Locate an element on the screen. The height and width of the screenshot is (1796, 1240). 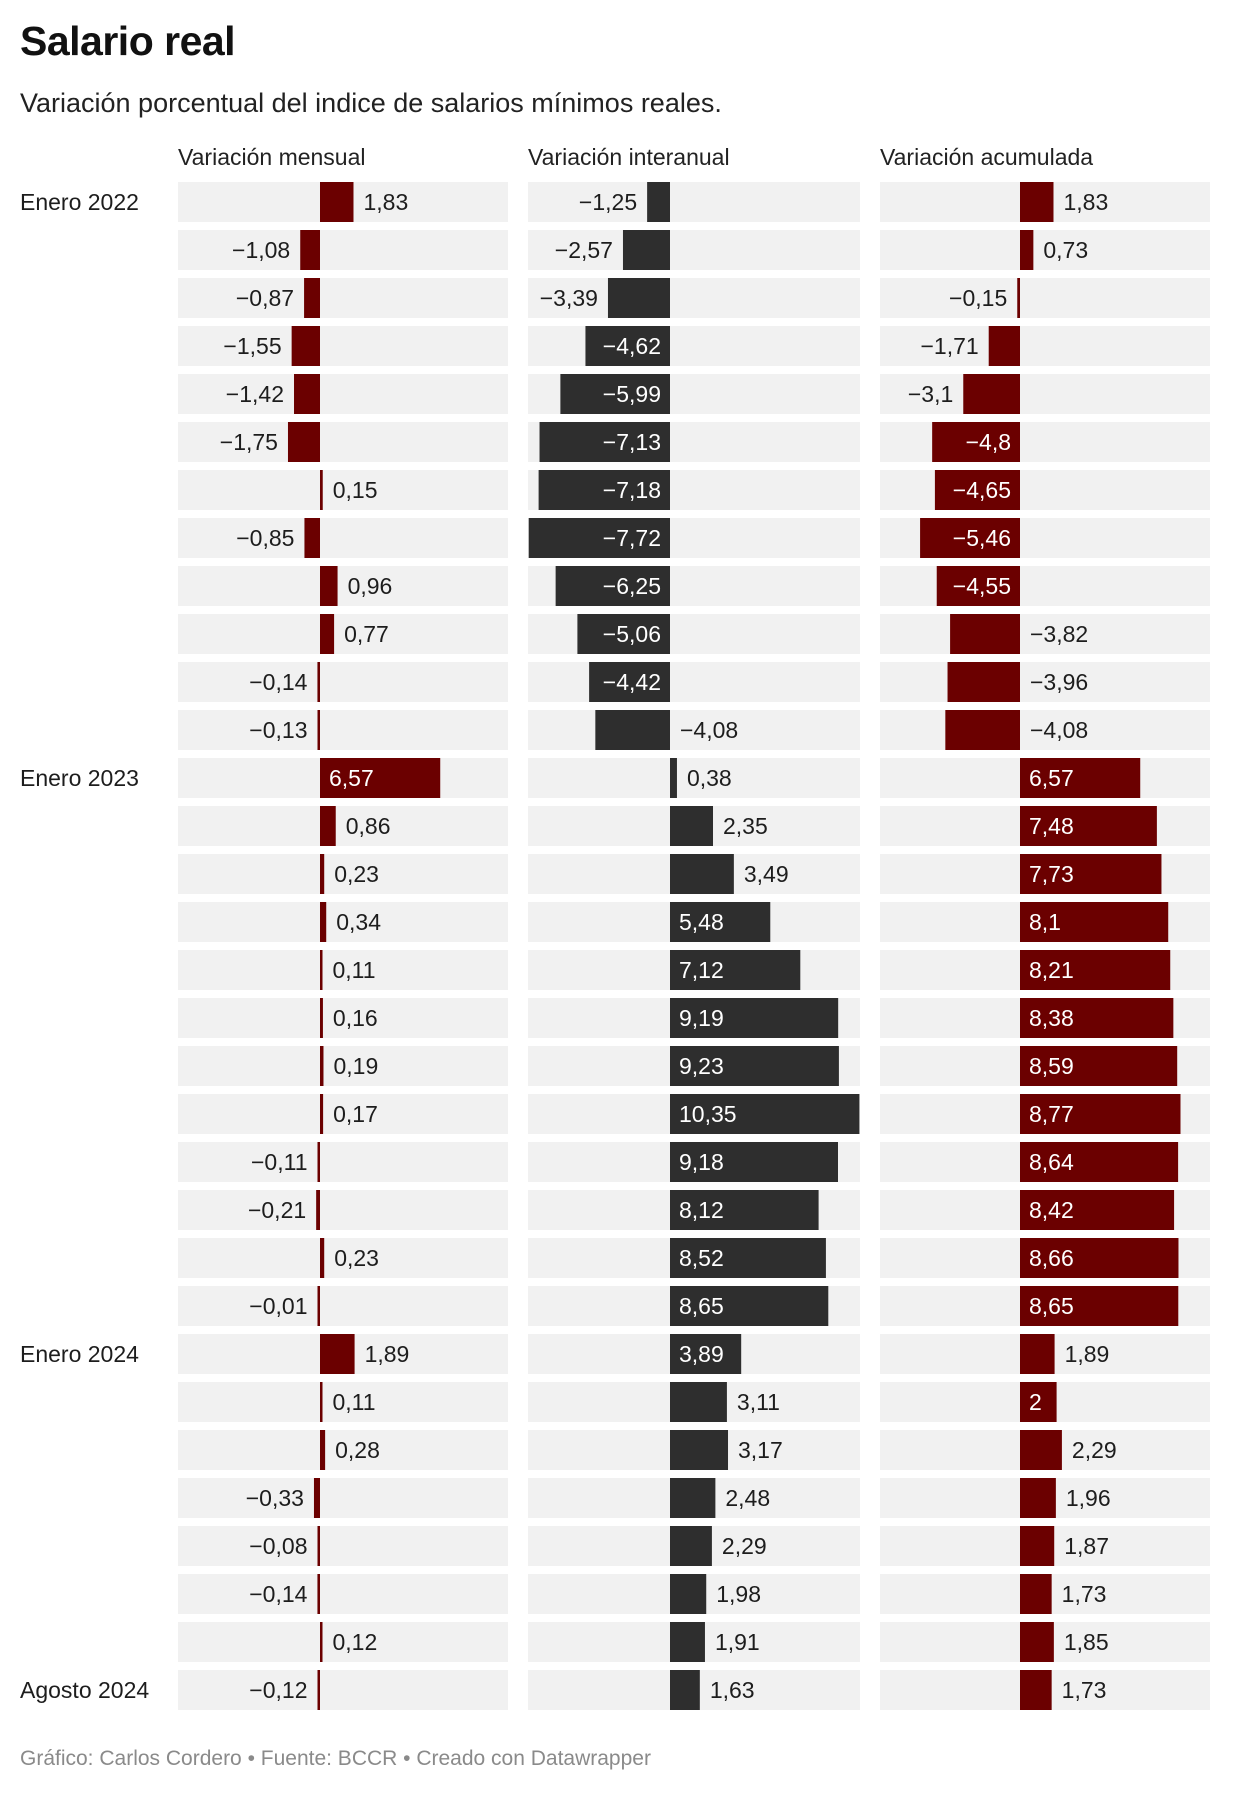
value-label: 9,18 is located at coordinates (701, 1162).